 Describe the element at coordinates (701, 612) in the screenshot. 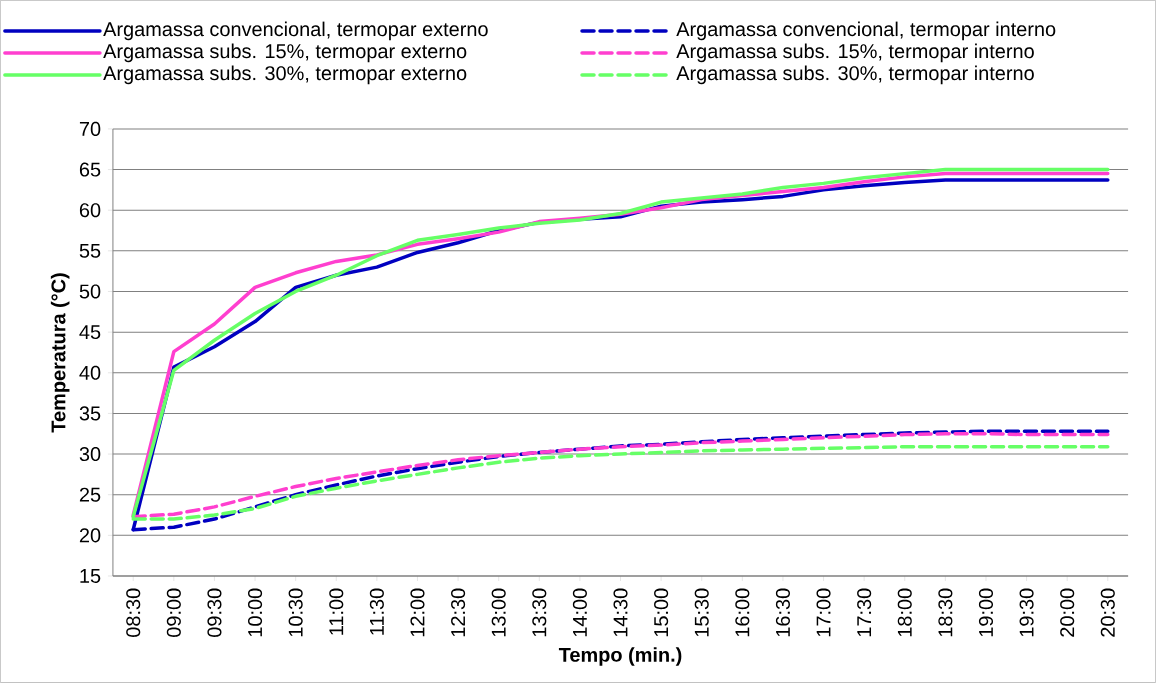

I see `x-tick-label: 15:30` at that location.